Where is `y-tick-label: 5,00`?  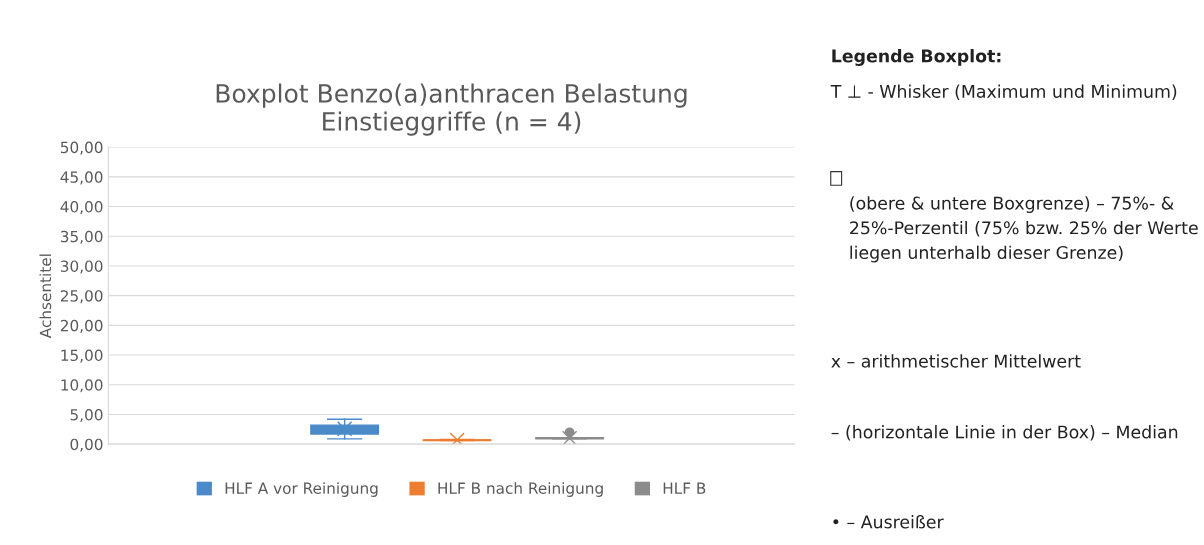
y-tick-label: 5,00 is located at coordinates (86, 415).